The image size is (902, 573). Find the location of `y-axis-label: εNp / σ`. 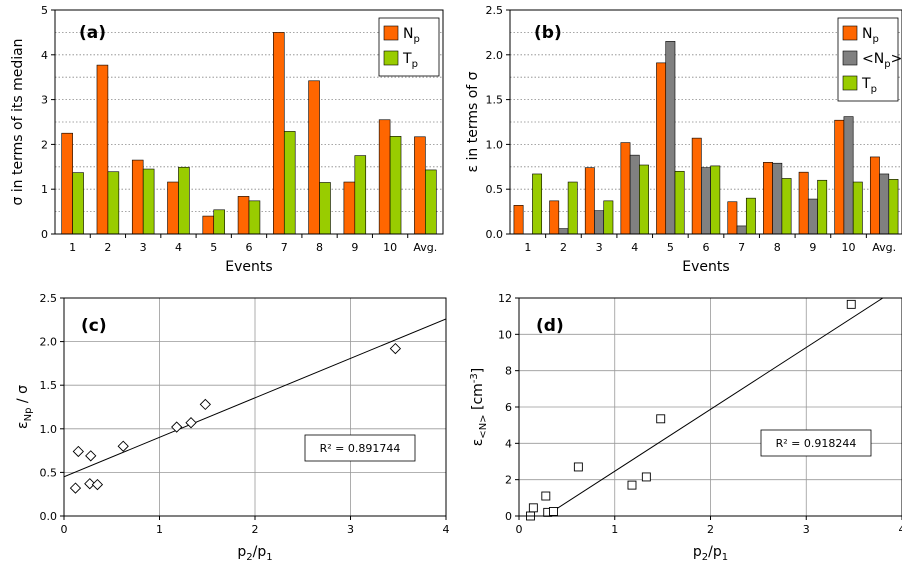

y-axis-label: εNp / σ is located at coordinates (24, 407).